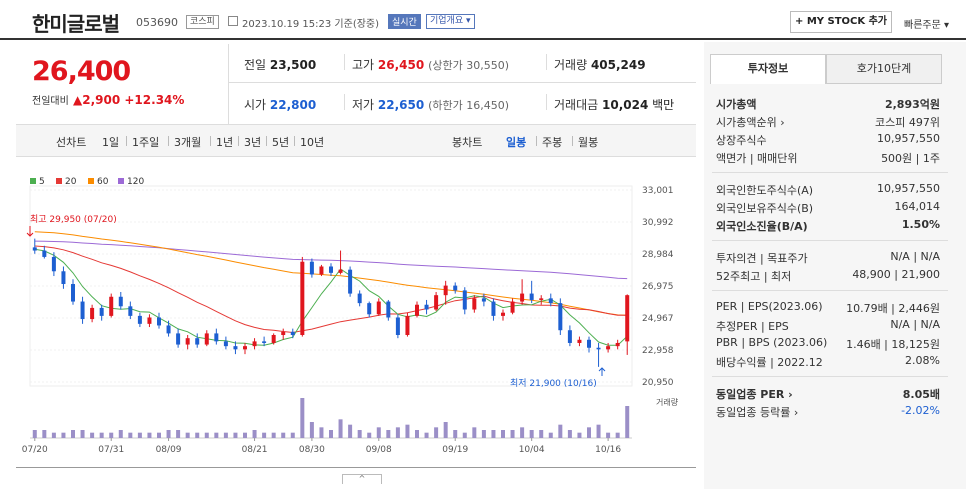  I want to click on quick-order-button: 빠른주문 ▾, so click(926, 25).